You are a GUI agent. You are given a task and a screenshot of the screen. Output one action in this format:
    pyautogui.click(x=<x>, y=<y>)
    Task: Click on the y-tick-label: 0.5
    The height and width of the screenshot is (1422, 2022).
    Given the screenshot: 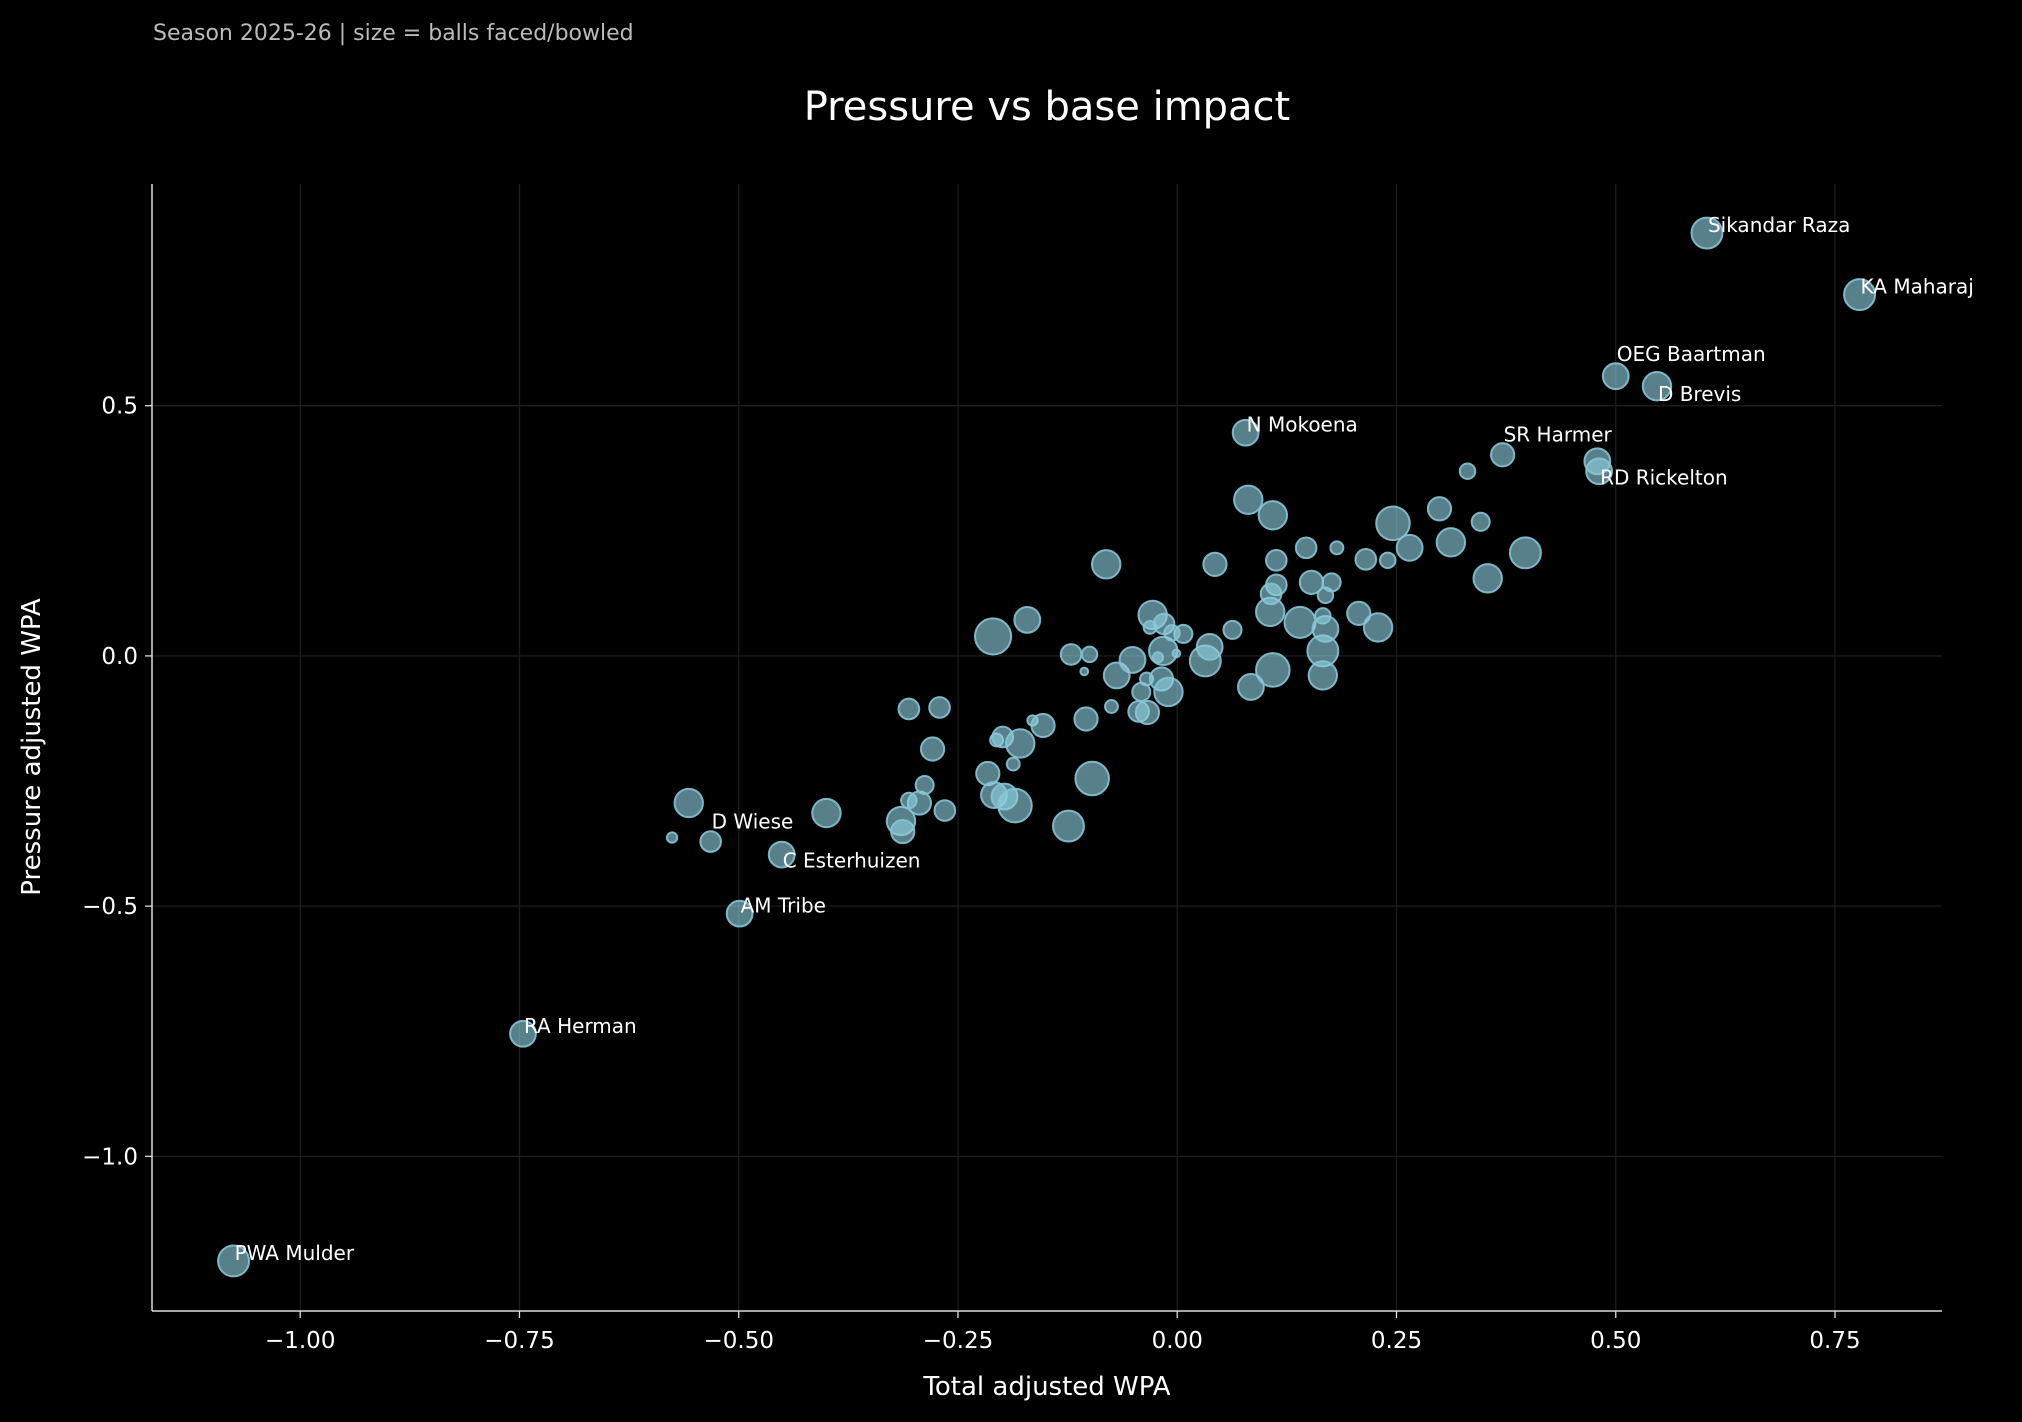 What is the action you would take?
    pyautogui.click(x=119, y=407)
    